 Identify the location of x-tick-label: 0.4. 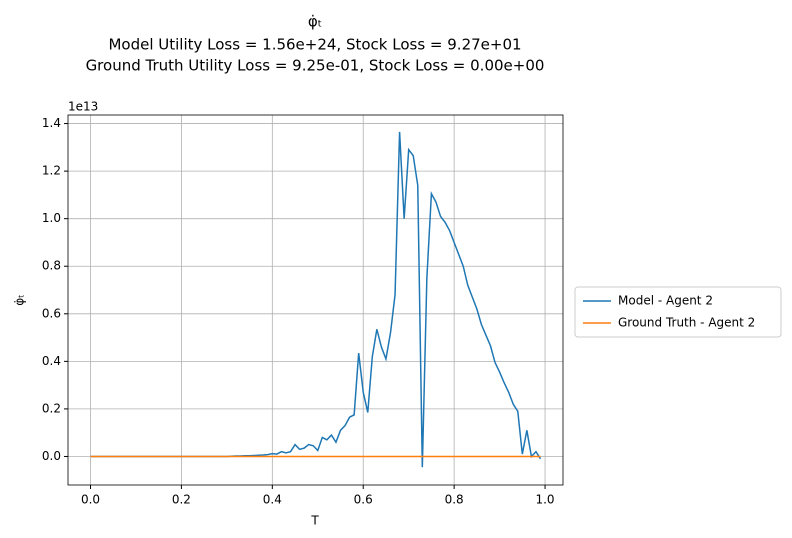
(272, 500).